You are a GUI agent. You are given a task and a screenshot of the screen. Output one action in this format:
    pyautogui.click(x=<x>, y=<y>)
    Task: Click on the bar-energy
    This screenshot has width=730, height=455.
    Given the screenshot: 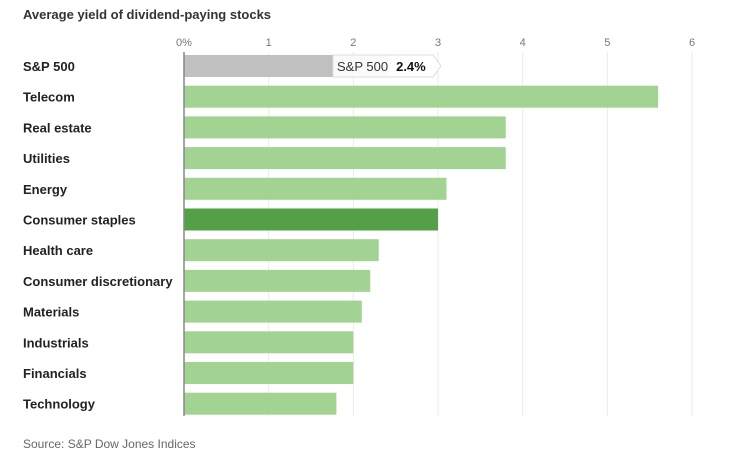 What is the action you would take?
    pyautogui.click(x=315, y=188)
    